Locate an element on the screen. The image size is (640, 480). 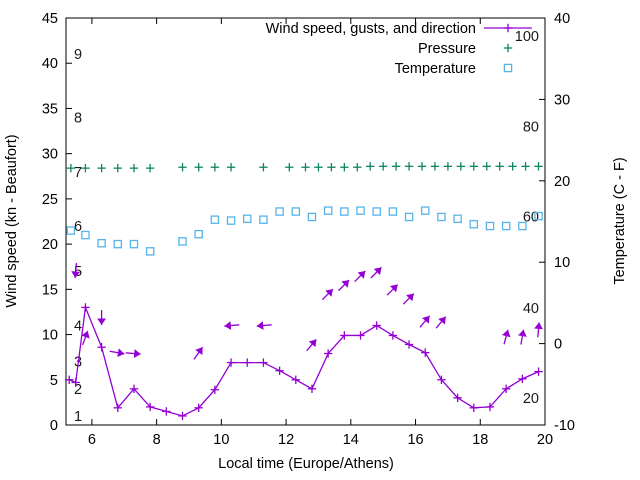
y-tick-label: 0 is located at coordinates (54, 426).